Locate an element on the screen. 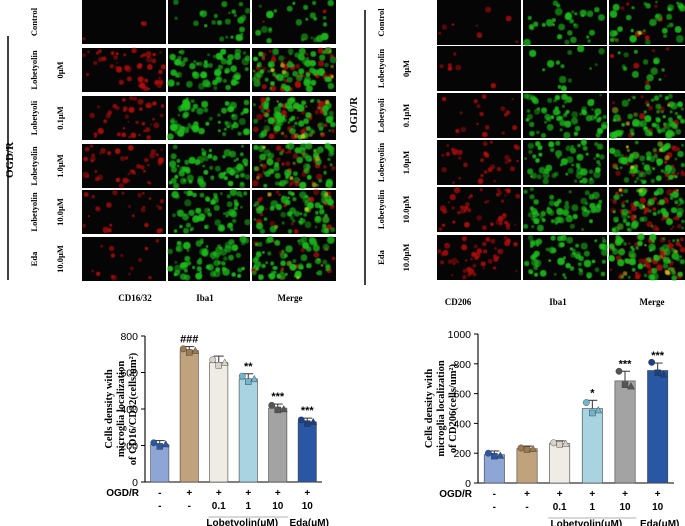 The image size is (685, 526). row-label-dose: 1.0μM is located at coordinates (406, 162).